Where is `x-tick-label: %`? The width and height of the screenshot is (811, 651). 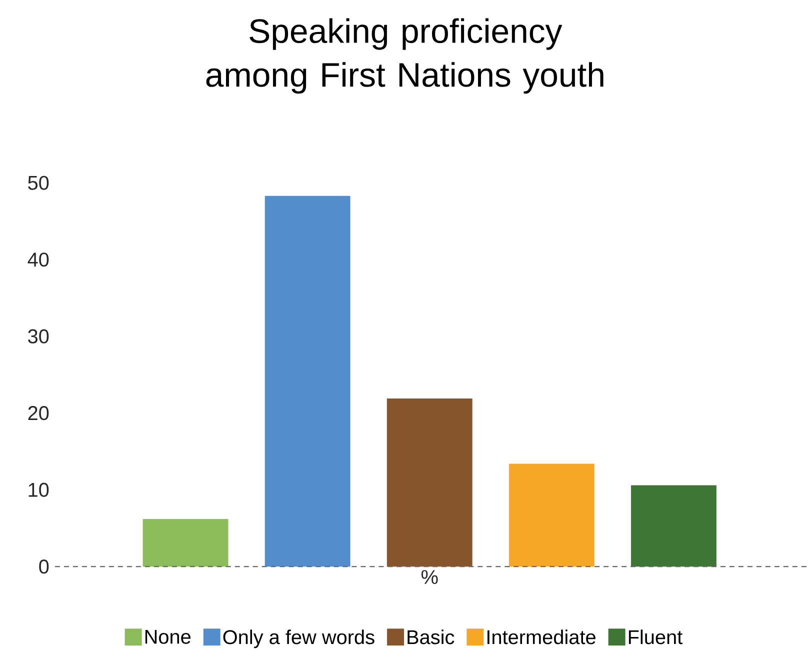
x-tick-label: % is located at coordinates (429, 577).